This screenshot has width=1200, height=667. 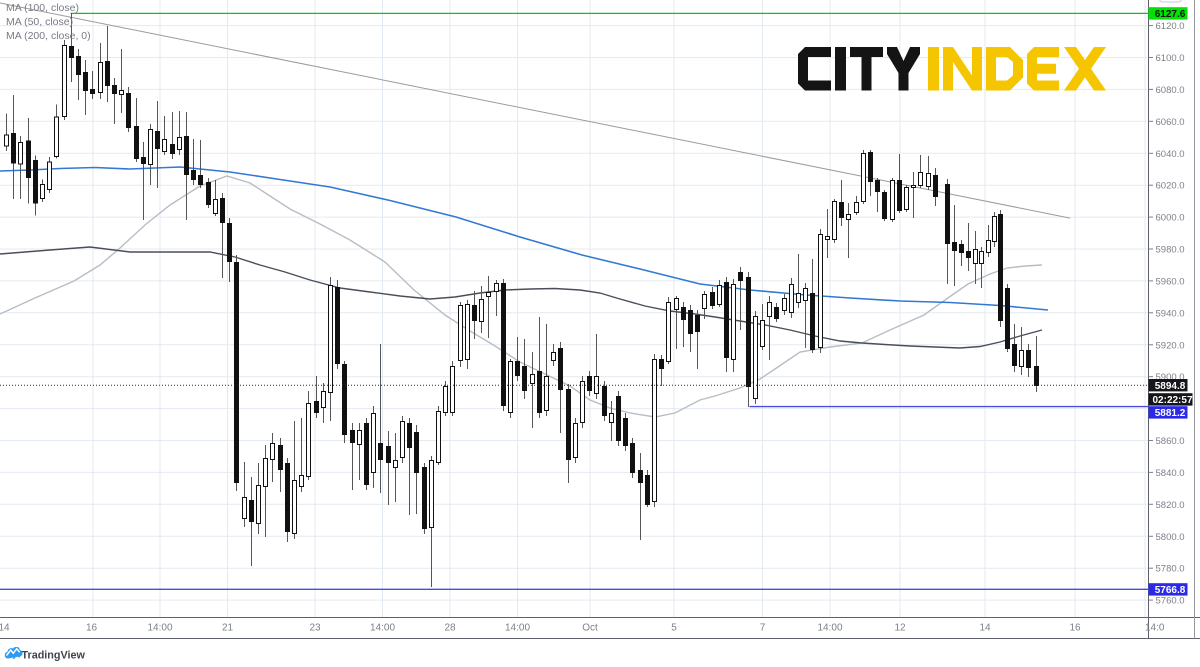 What do you see at coordinates (1170, 441) in the screenshot?
I see `svg-text: 5860.0` at bounding box center [1170, 441].